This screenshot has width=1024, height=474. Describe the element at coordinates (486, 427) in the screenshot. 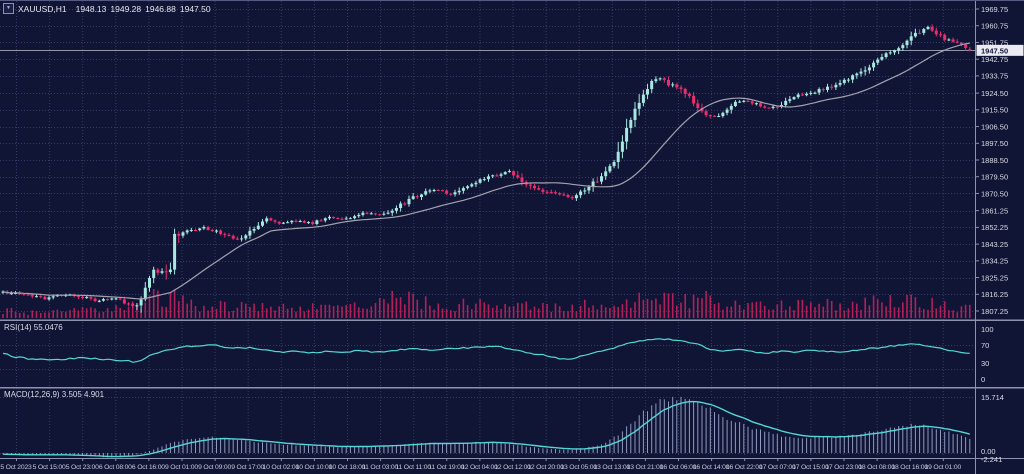

I see `macd-pane` at that location.